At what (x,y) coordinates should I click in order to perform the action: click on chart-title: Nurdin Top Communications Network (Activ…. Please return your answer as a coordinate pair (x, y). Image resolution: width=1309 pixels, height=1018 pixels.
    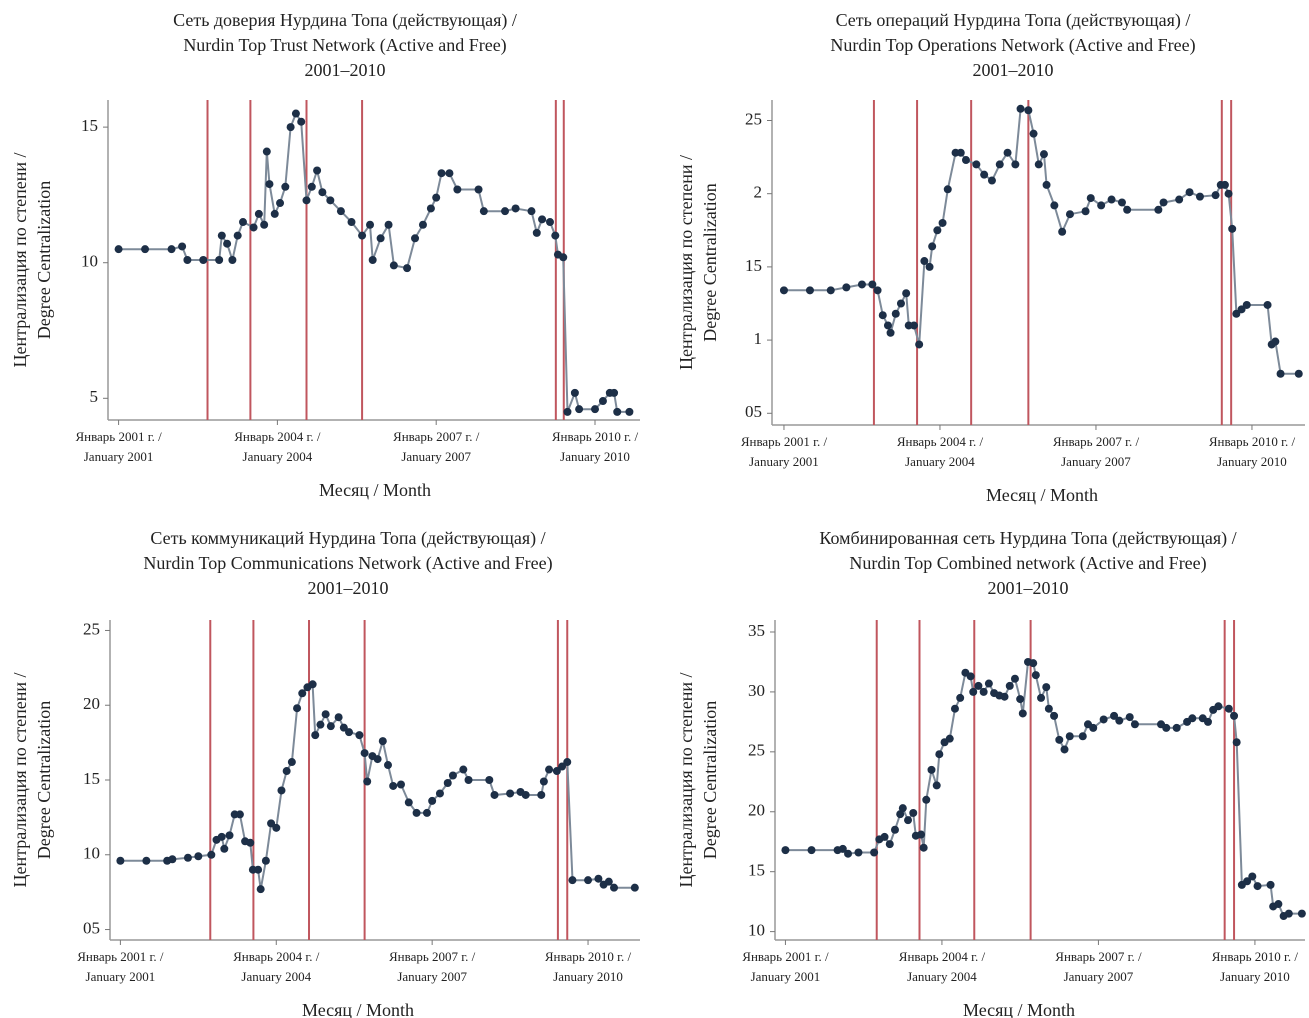
    Looking at the image, I should click on (347, 563).